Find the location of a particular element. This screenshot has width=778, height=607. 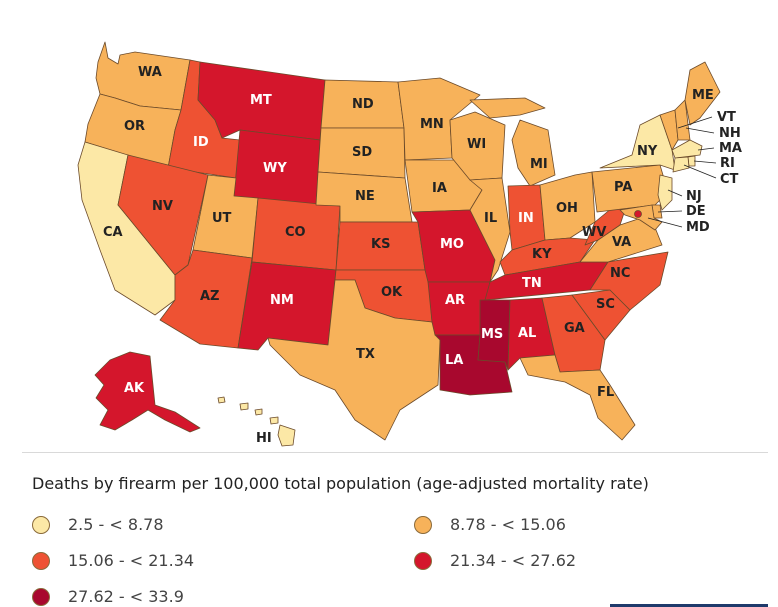

state-NJ is located at coordinates (665, 192).